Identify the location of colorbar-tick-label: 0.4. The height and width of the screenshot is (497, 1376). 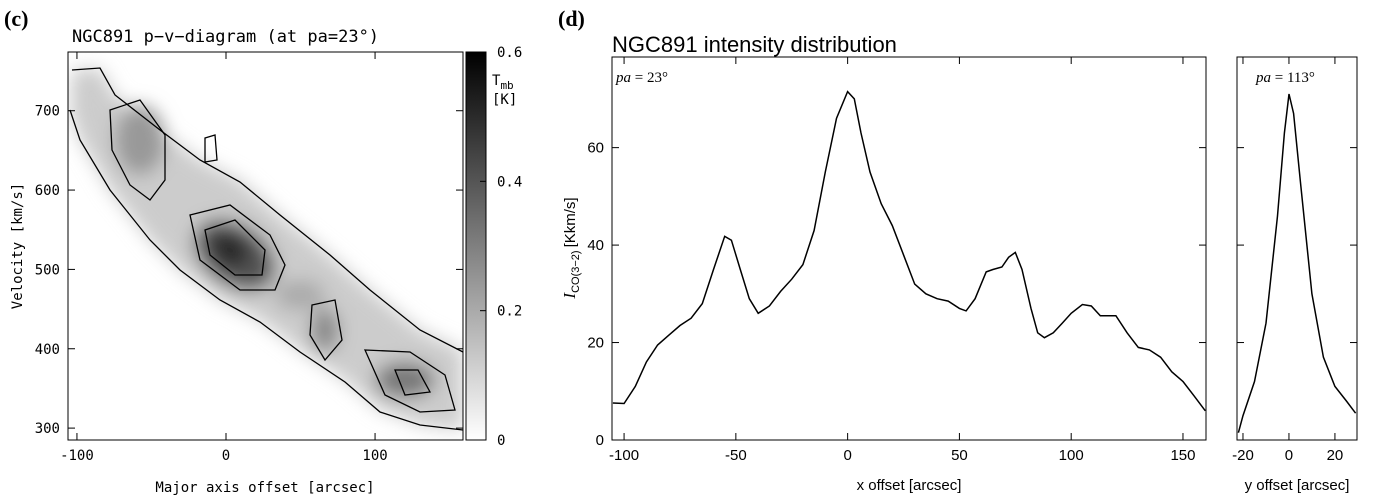
(509, 182).